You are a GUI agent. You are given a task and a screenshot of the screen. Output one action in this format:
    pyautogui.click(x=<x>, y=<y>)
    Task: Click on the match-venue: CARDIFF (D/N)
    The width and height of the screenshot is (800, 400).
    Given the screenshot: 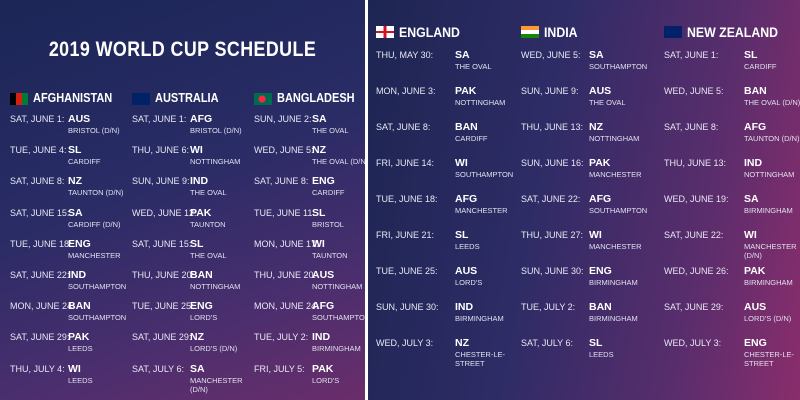 What is the action you would take?
    pyautogui.click(x=94, y=224)
    